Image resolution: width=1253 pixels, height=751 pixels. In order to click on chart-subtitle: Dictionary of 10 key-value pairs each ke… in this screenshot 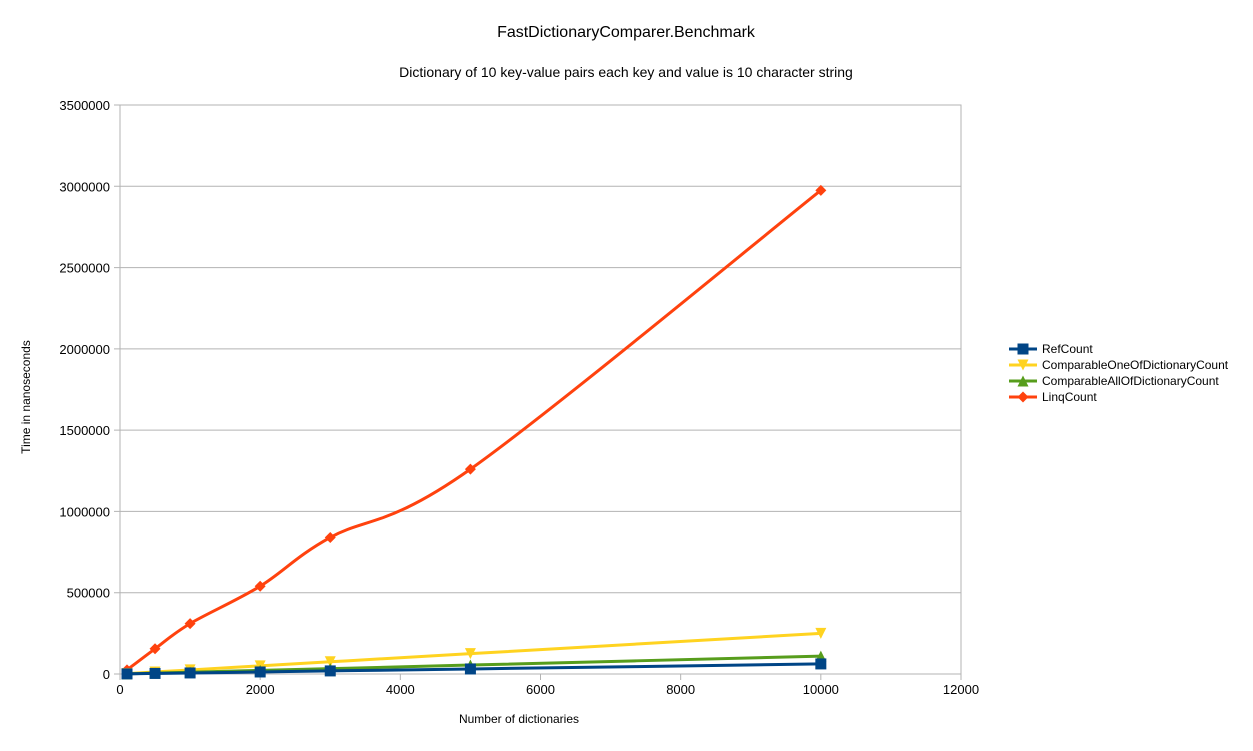, I will do `click(626, 72)`.